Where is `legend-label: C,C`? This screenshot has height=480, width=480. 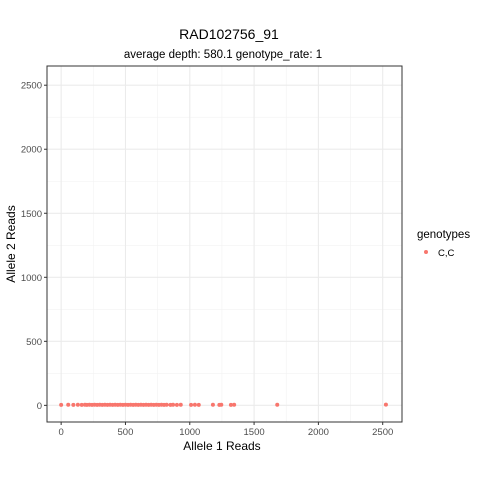 legend-label: C,C is located at coordinates (446, 253).